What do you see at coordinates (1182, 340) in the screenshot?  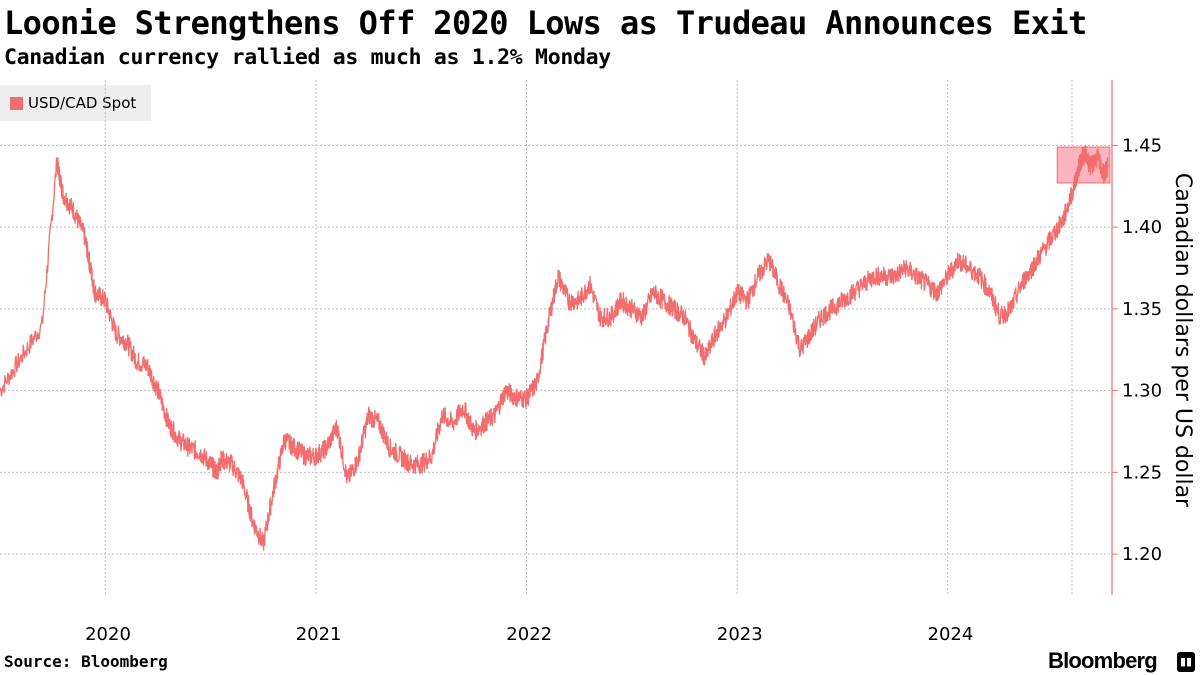 I see `y-axis-title: Canadian dollars per US dollar` at bounding box center [1182, 340].